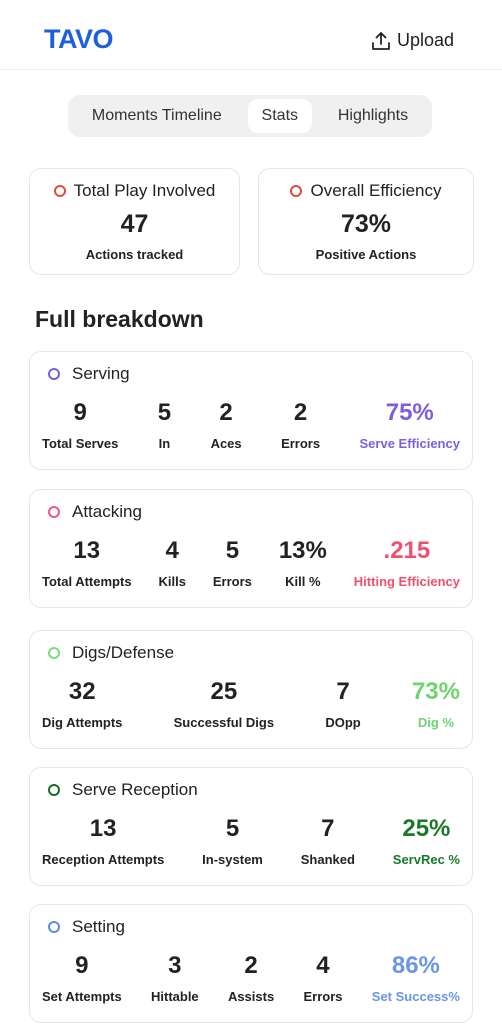 The width and height of the screenshot is (502, 1024). I want to click on stat: 2 Assists, so click(251, 978).